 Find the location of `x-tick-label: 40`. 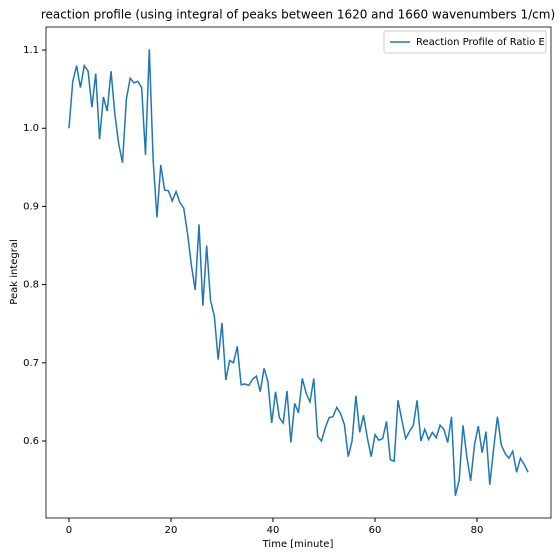

x-tick-label: 40 is located at coordinates (273, 530).